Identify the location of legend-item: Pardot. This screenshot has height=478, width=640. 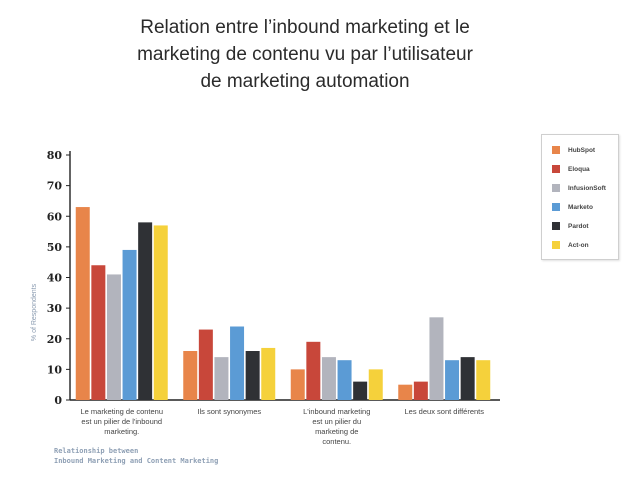
(570, 226).